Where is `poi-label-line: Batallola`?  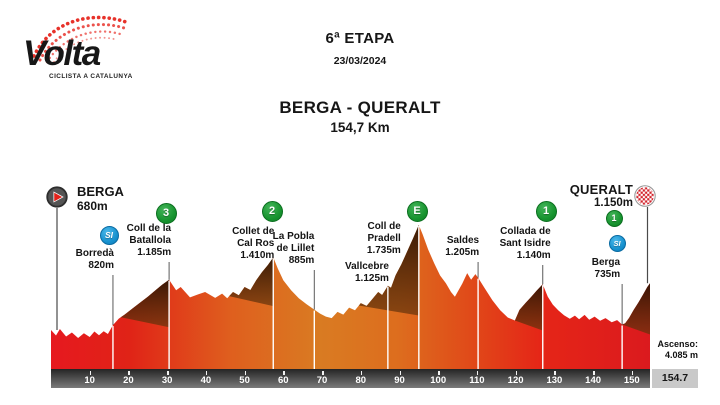 poi-label-line: Batallola is located at coordinates (150, 240).